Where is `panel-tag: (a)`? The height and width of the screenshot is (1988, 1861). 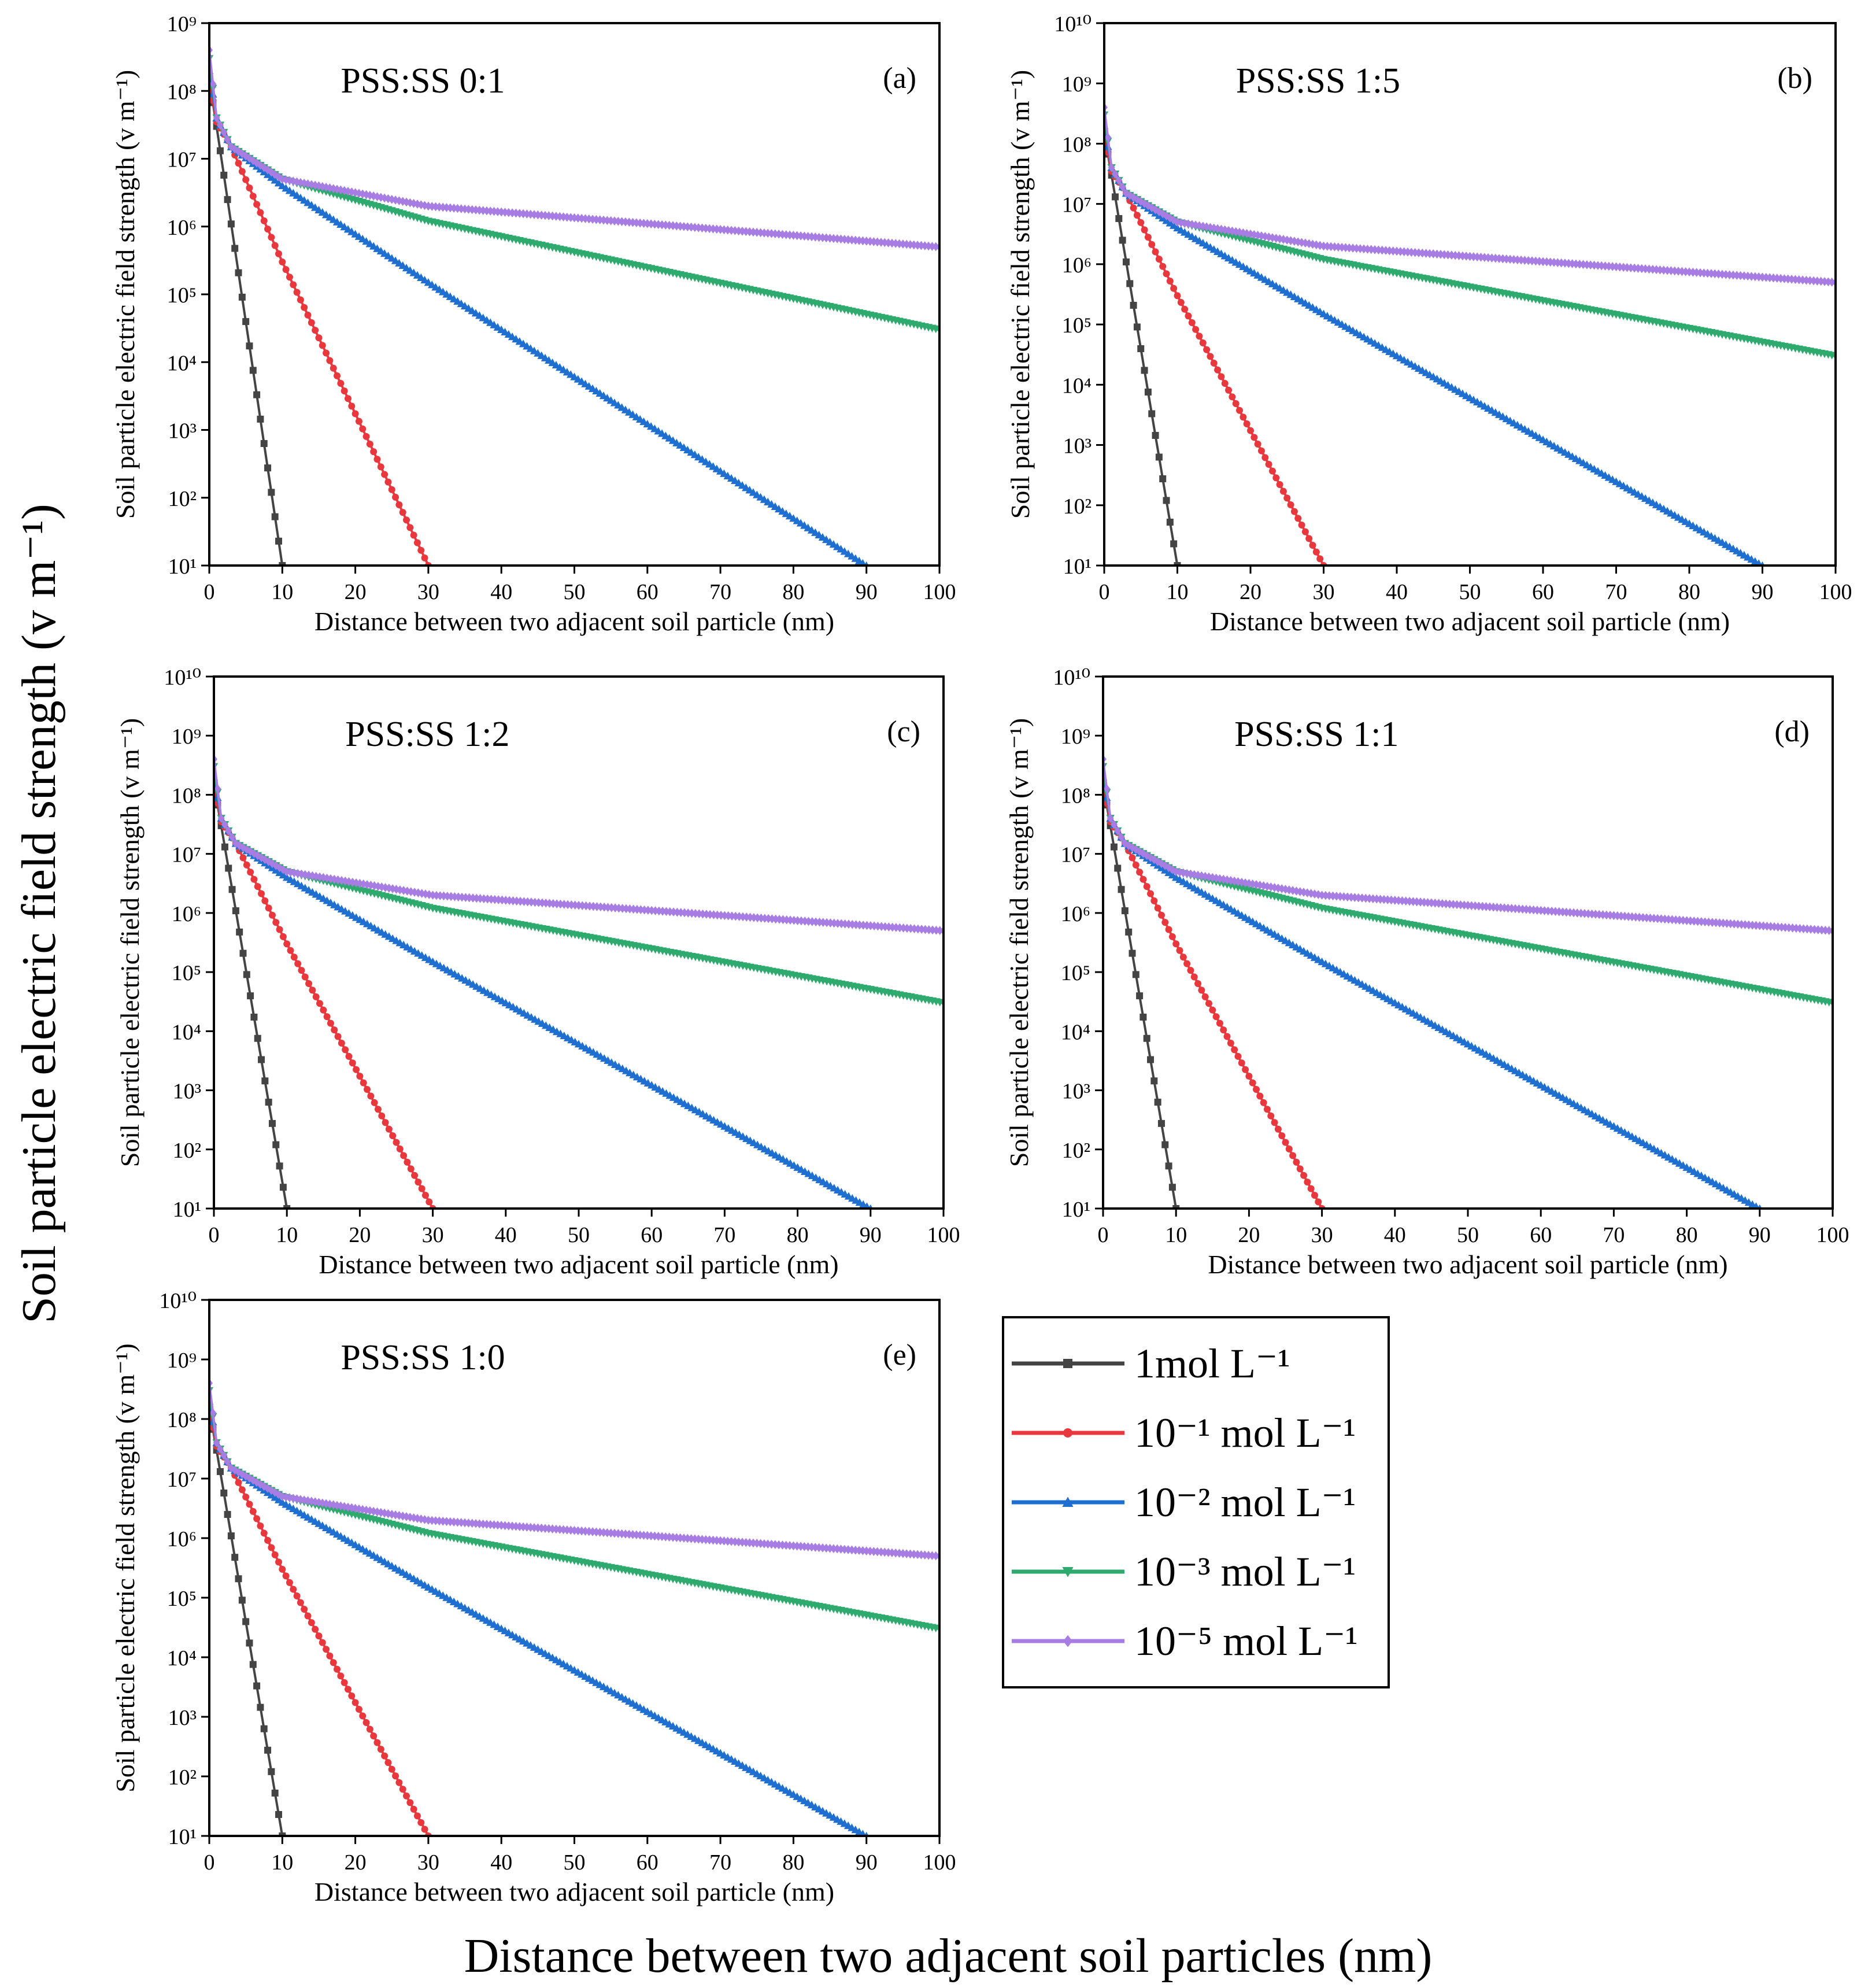
panel-tag: (a) is located at coordinates (899, 79).